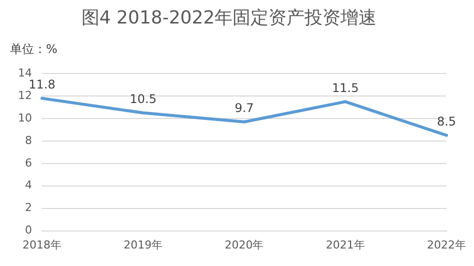 Image resolution: width=474 pixels, height=266 pixels. What do you see at coordinates (143, 99) in the screenshot?
I see `data-label: 10.5` at bounding box center [143, 99].